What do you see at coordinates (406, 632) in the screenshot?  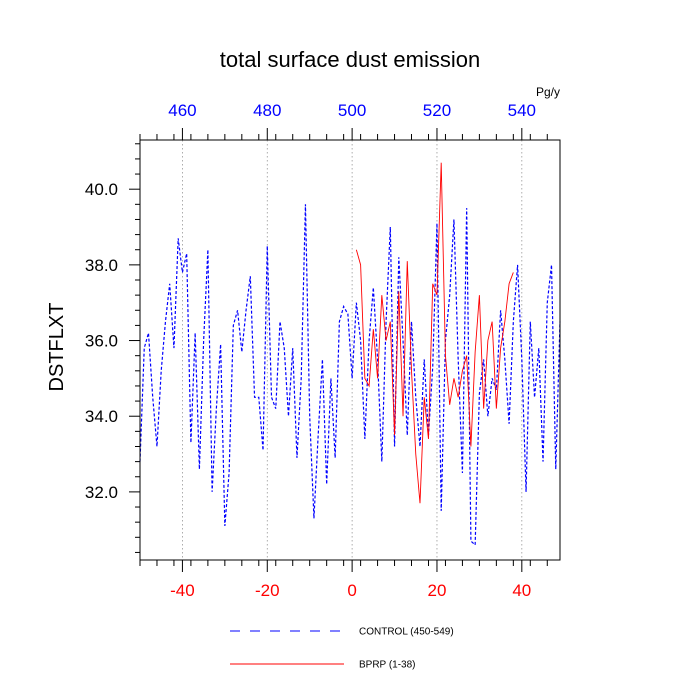 I see `legend-label-control: CONTROL (450-549)` at bounding box center [406, 632].